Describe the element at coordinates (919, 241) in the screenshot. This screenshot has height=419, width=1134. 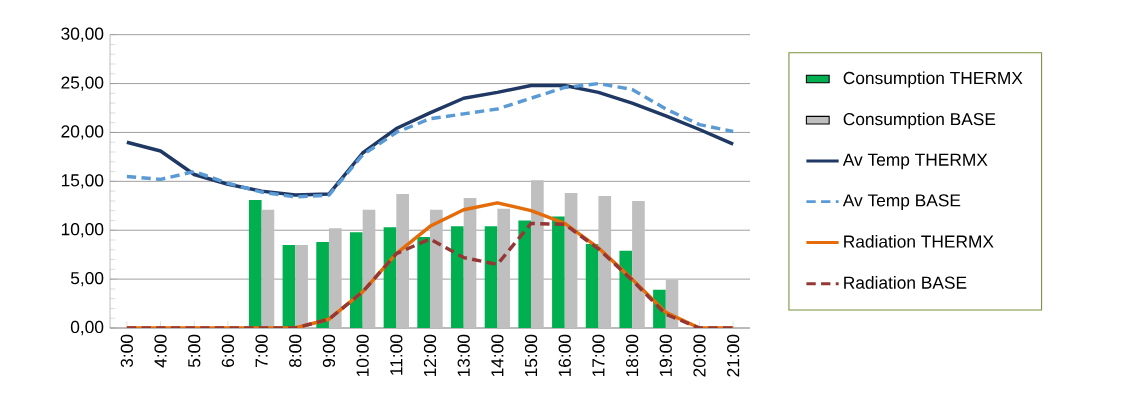
I see `legend-label: Radiation THERMX` at that location.